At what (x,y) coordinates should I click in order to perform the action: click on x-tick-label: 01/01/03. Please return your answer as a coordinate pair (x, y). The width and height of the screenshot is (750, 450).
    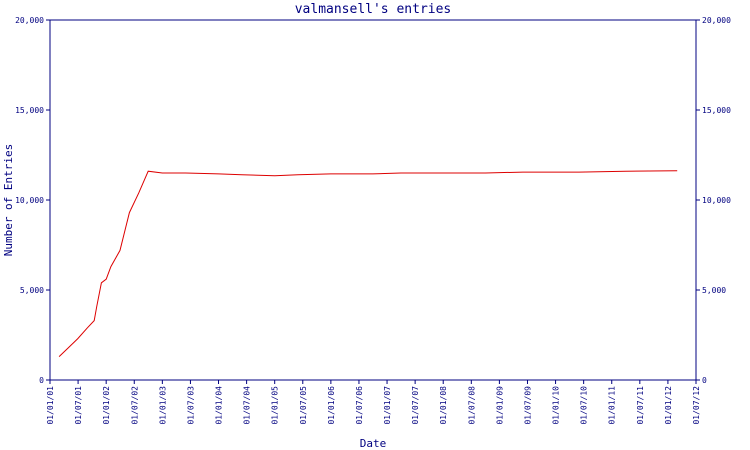
    Looking at the image, I should click on (162, 405).